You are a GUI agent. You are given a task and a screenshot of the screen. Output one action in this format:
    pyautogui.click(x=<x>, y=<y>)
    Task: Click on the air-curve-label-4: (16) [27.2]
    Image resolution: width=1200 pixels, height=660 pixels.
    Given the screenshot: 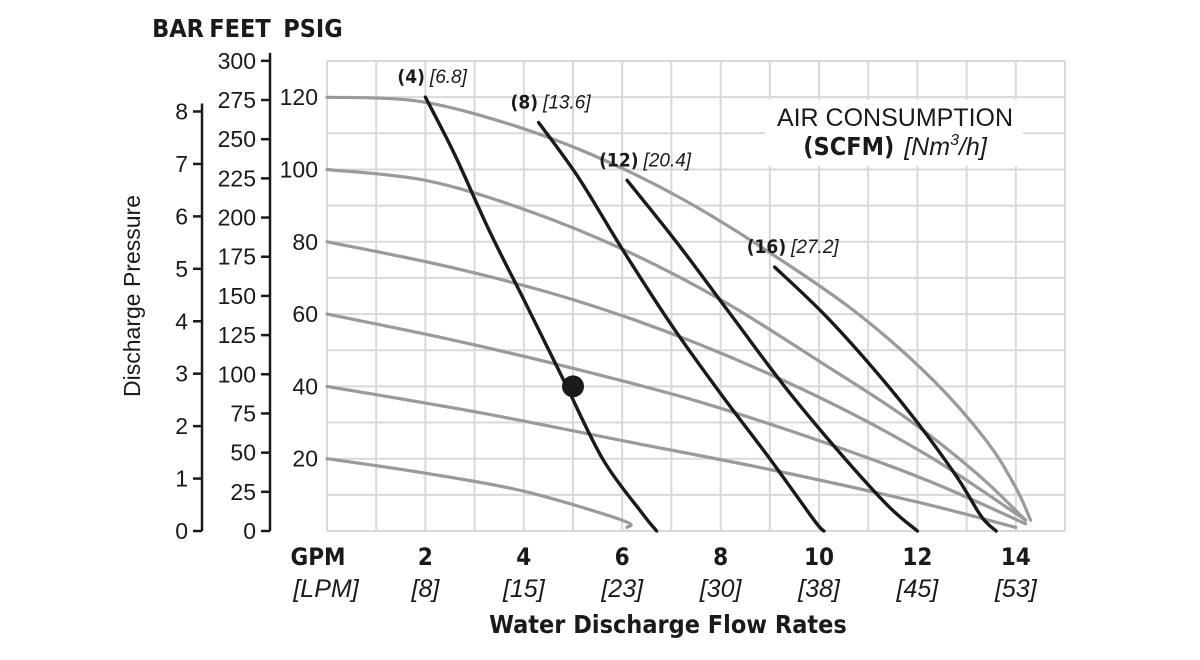 What is the action you would take?
    pyautogui.click(x=793, y=247)
    